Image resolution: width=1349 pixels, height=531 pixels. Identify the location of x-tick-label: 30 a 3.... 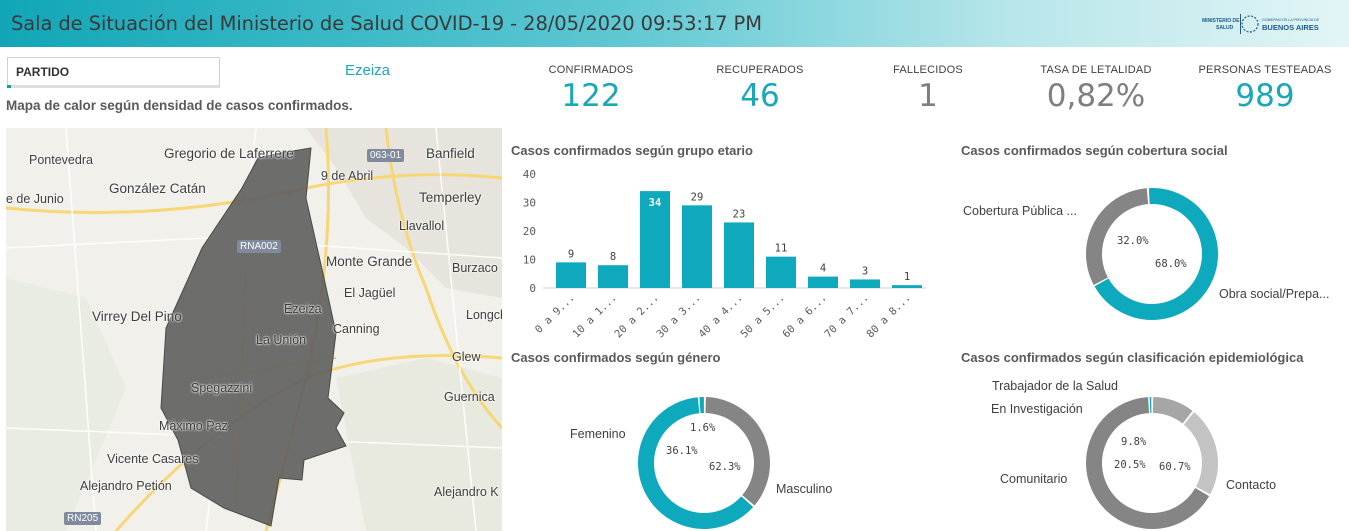
(678, 316).